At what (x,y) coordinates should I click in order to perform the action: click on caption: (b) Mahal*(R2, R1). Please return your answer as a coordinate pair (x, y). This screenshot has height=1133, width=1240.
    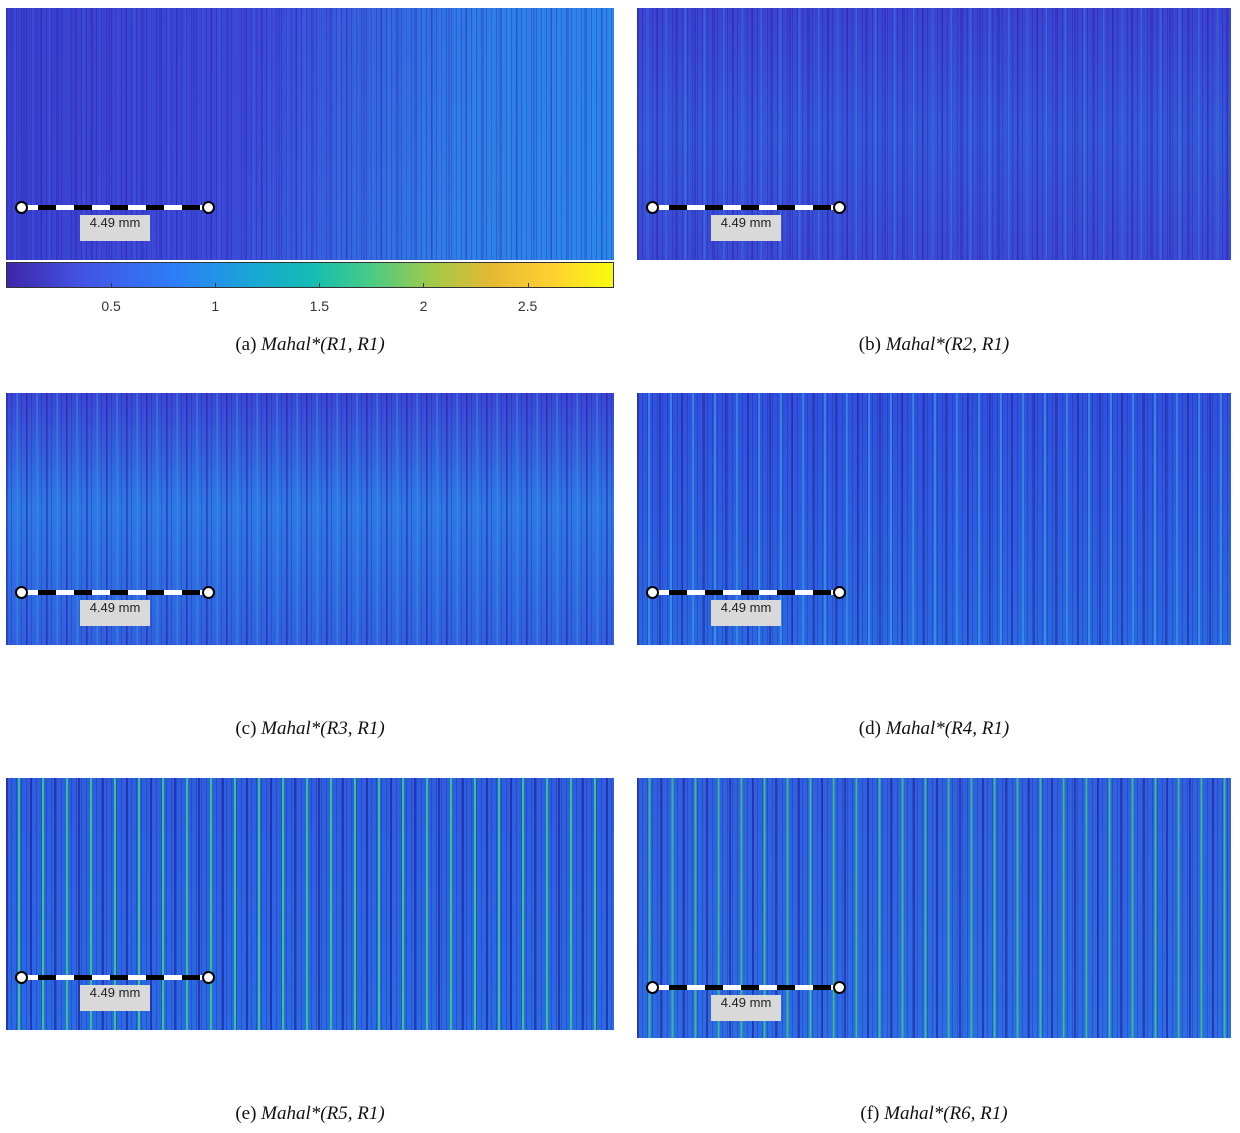
    Looking at the image, I should click on (934, 345).